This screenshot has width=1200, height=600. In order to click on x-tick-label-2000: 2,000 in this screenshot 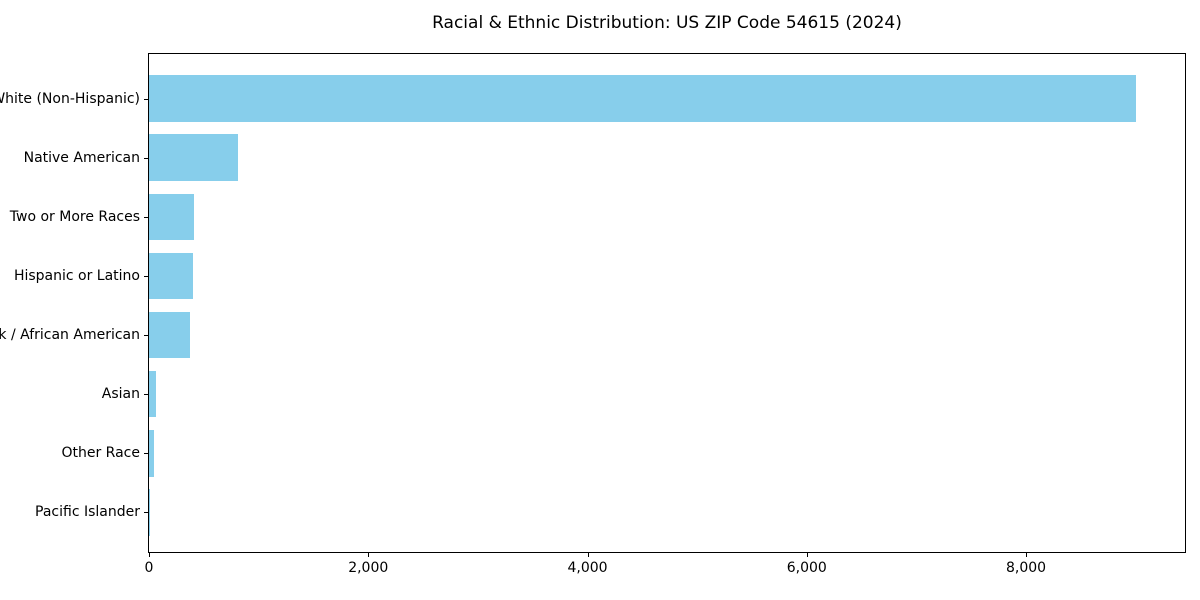, I will do `click(368, 568)`.